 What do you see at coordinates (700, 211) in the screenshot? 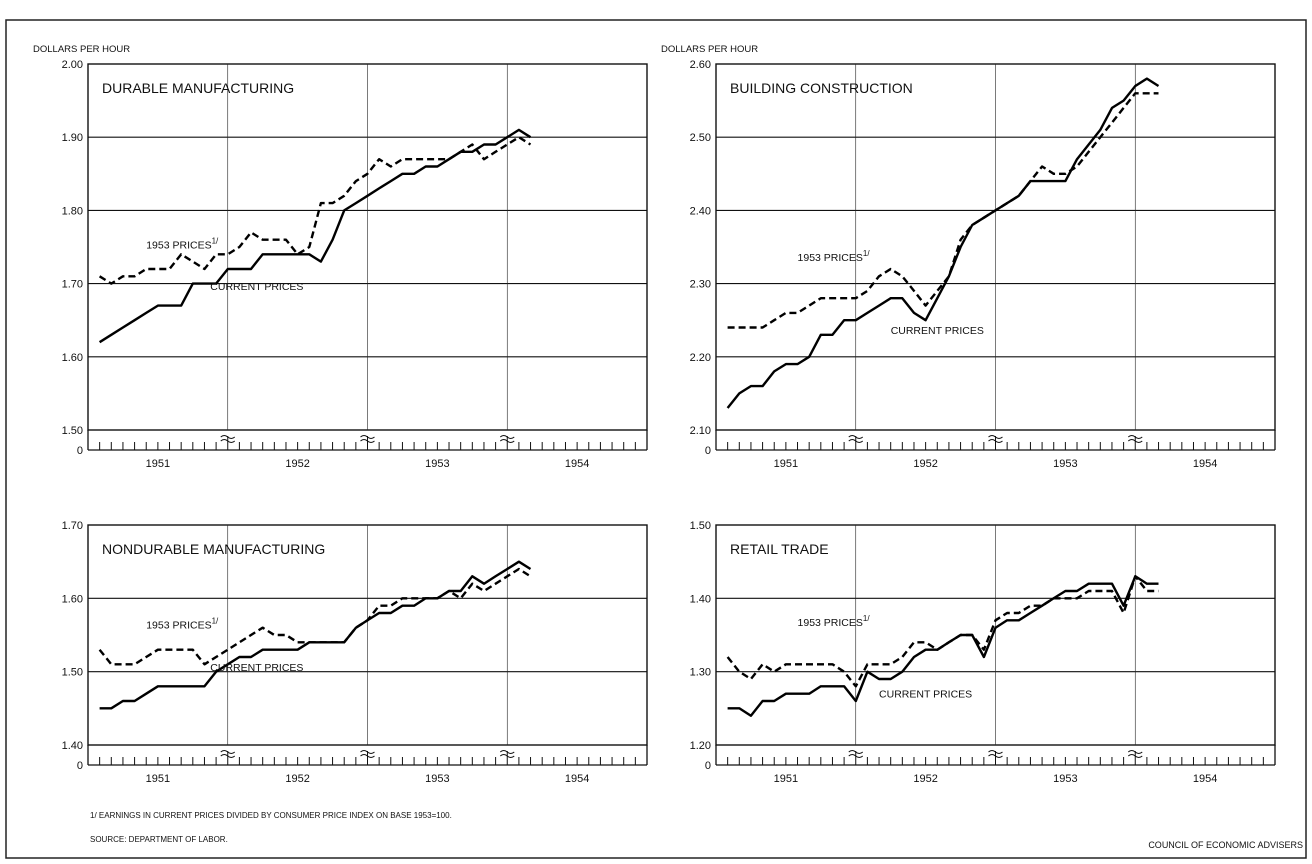
I see `y-tick-label: 2.40` at bounding box center [700, 211].